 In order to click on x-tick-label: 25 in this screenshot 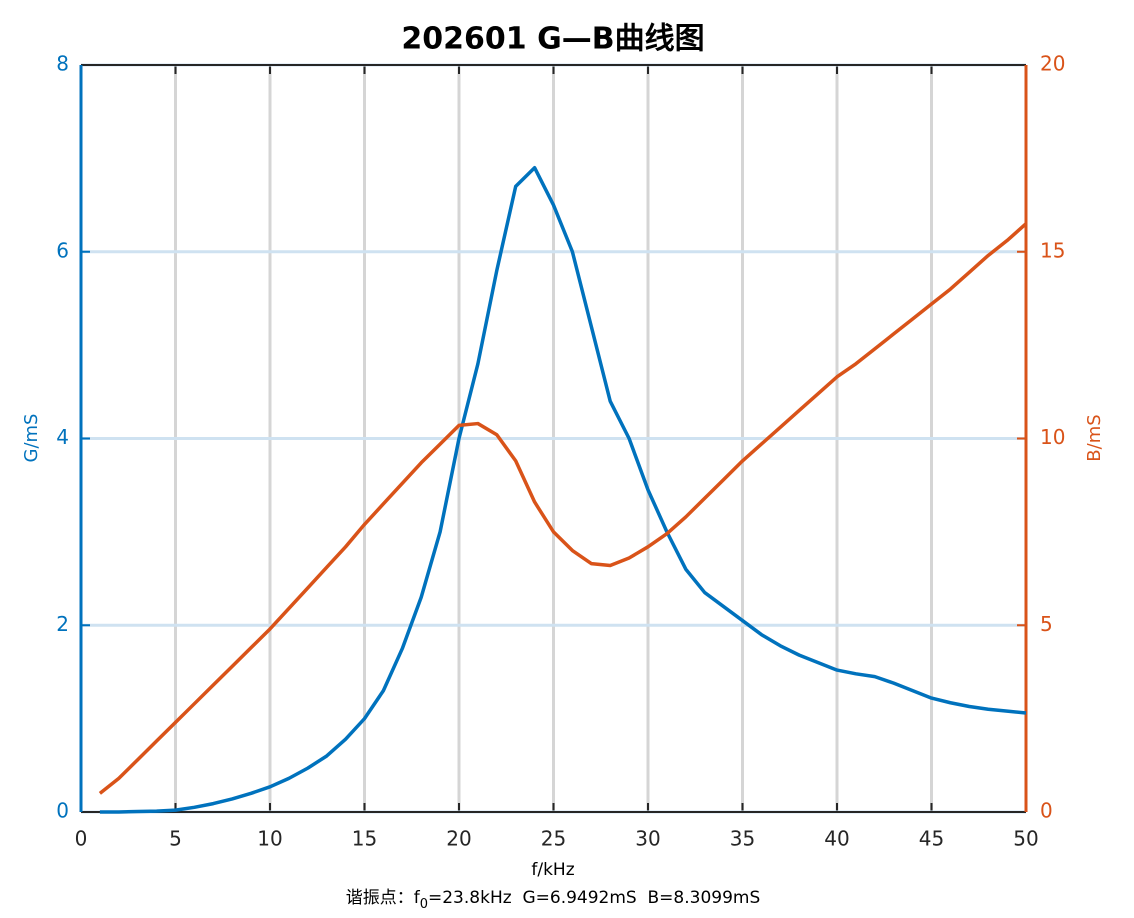, I will do `click(553, 839)`.